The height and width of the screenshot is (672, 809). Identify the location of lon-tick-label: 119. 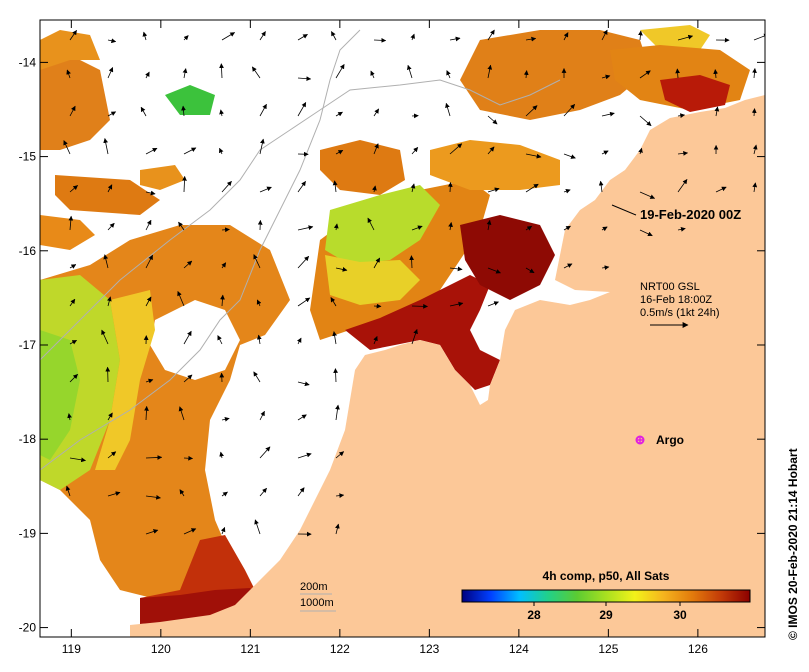
(71, 649).